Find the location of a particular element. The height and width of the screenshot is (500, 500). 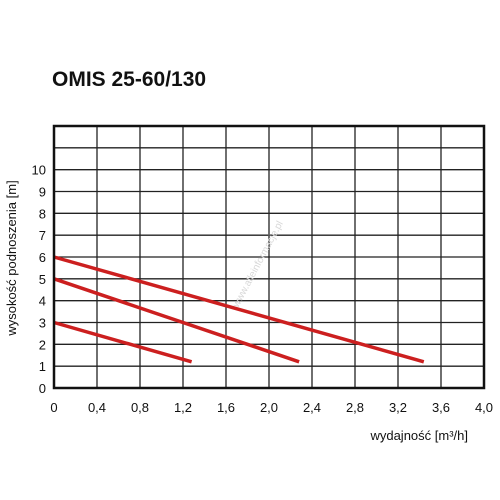

y-tick-label: 8 is located at coordinates (42, 213).